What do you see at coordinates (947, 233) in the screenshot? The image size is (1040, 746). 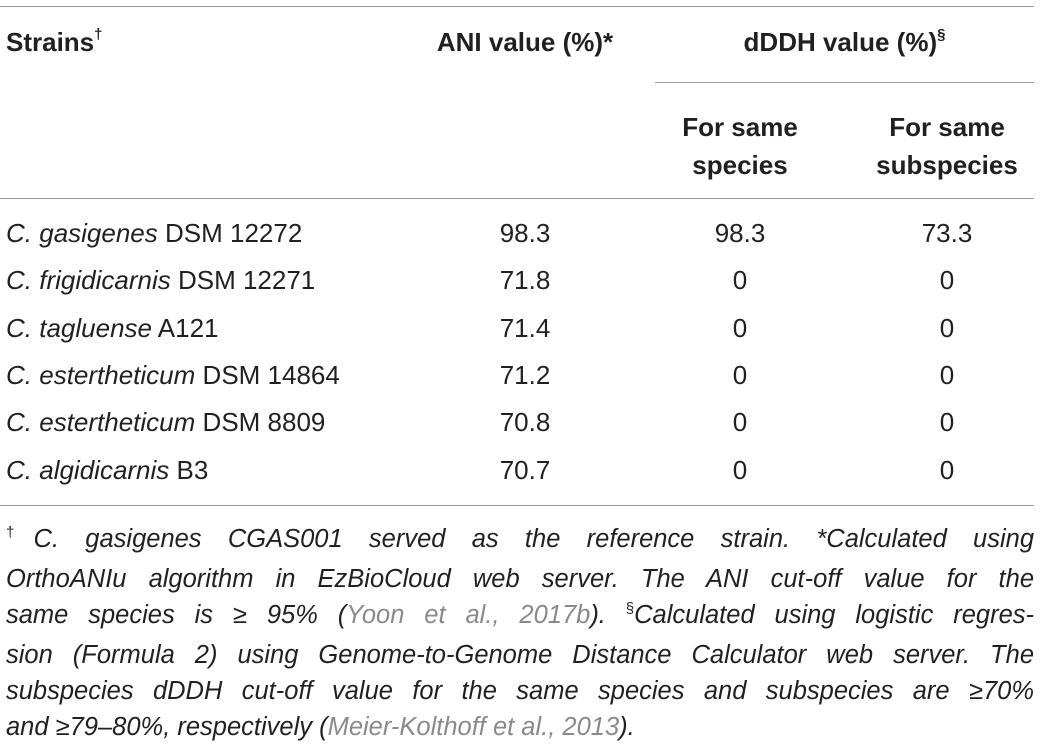 I see `same-subspecies-value-cell: 73.3` at bounding box center [947, 233].